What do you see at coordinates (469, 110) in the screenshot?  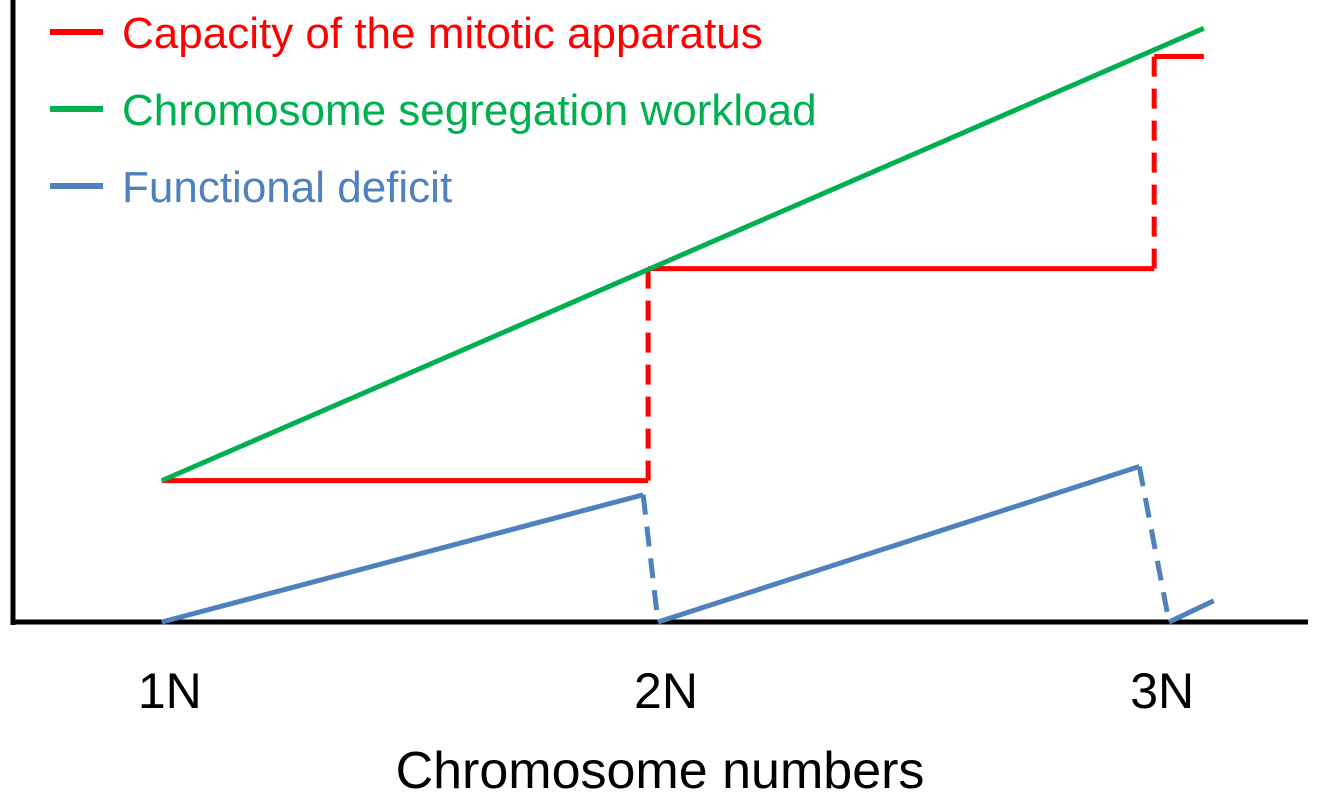 I see `legend-label: Chromosome segregation workload` at bounding box center [469, 110].